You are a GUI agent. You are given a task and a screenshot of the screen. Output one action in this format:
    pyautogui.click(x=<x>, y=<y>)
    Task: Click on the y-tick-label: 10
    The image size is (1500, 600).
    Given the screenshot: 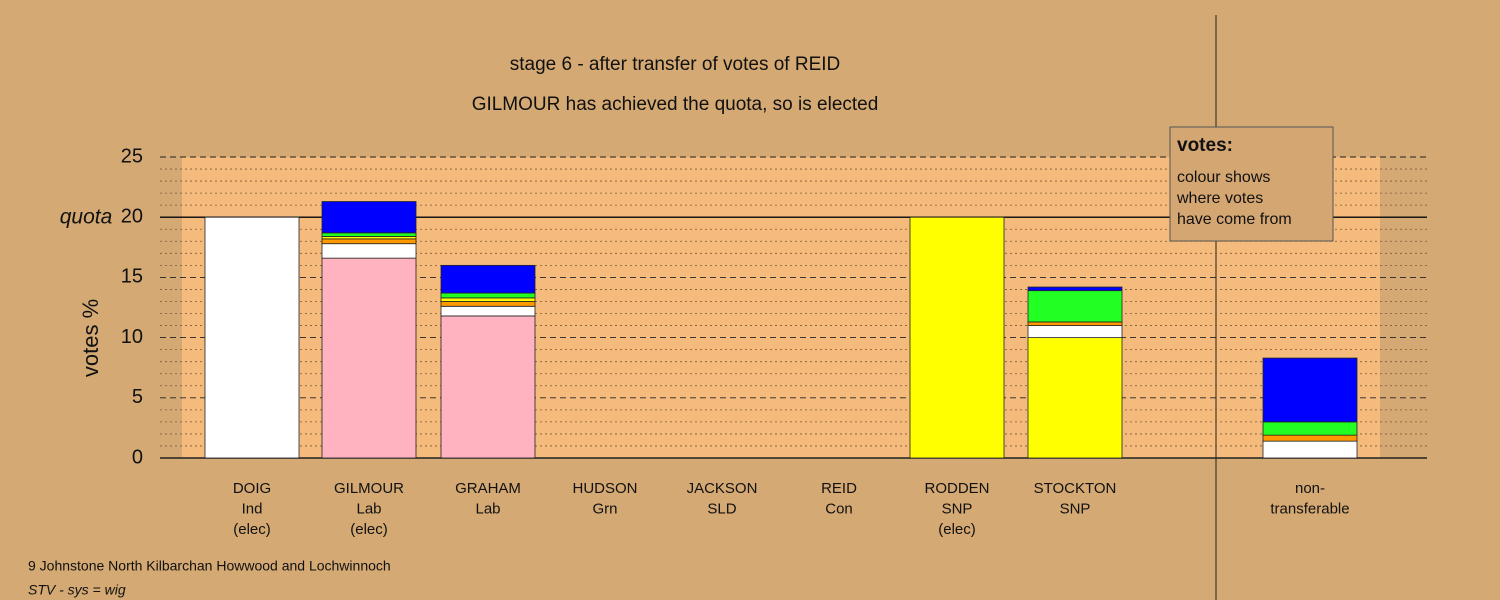 What is the action you would take?
    pyautogui.click(x=132, y=337)
    